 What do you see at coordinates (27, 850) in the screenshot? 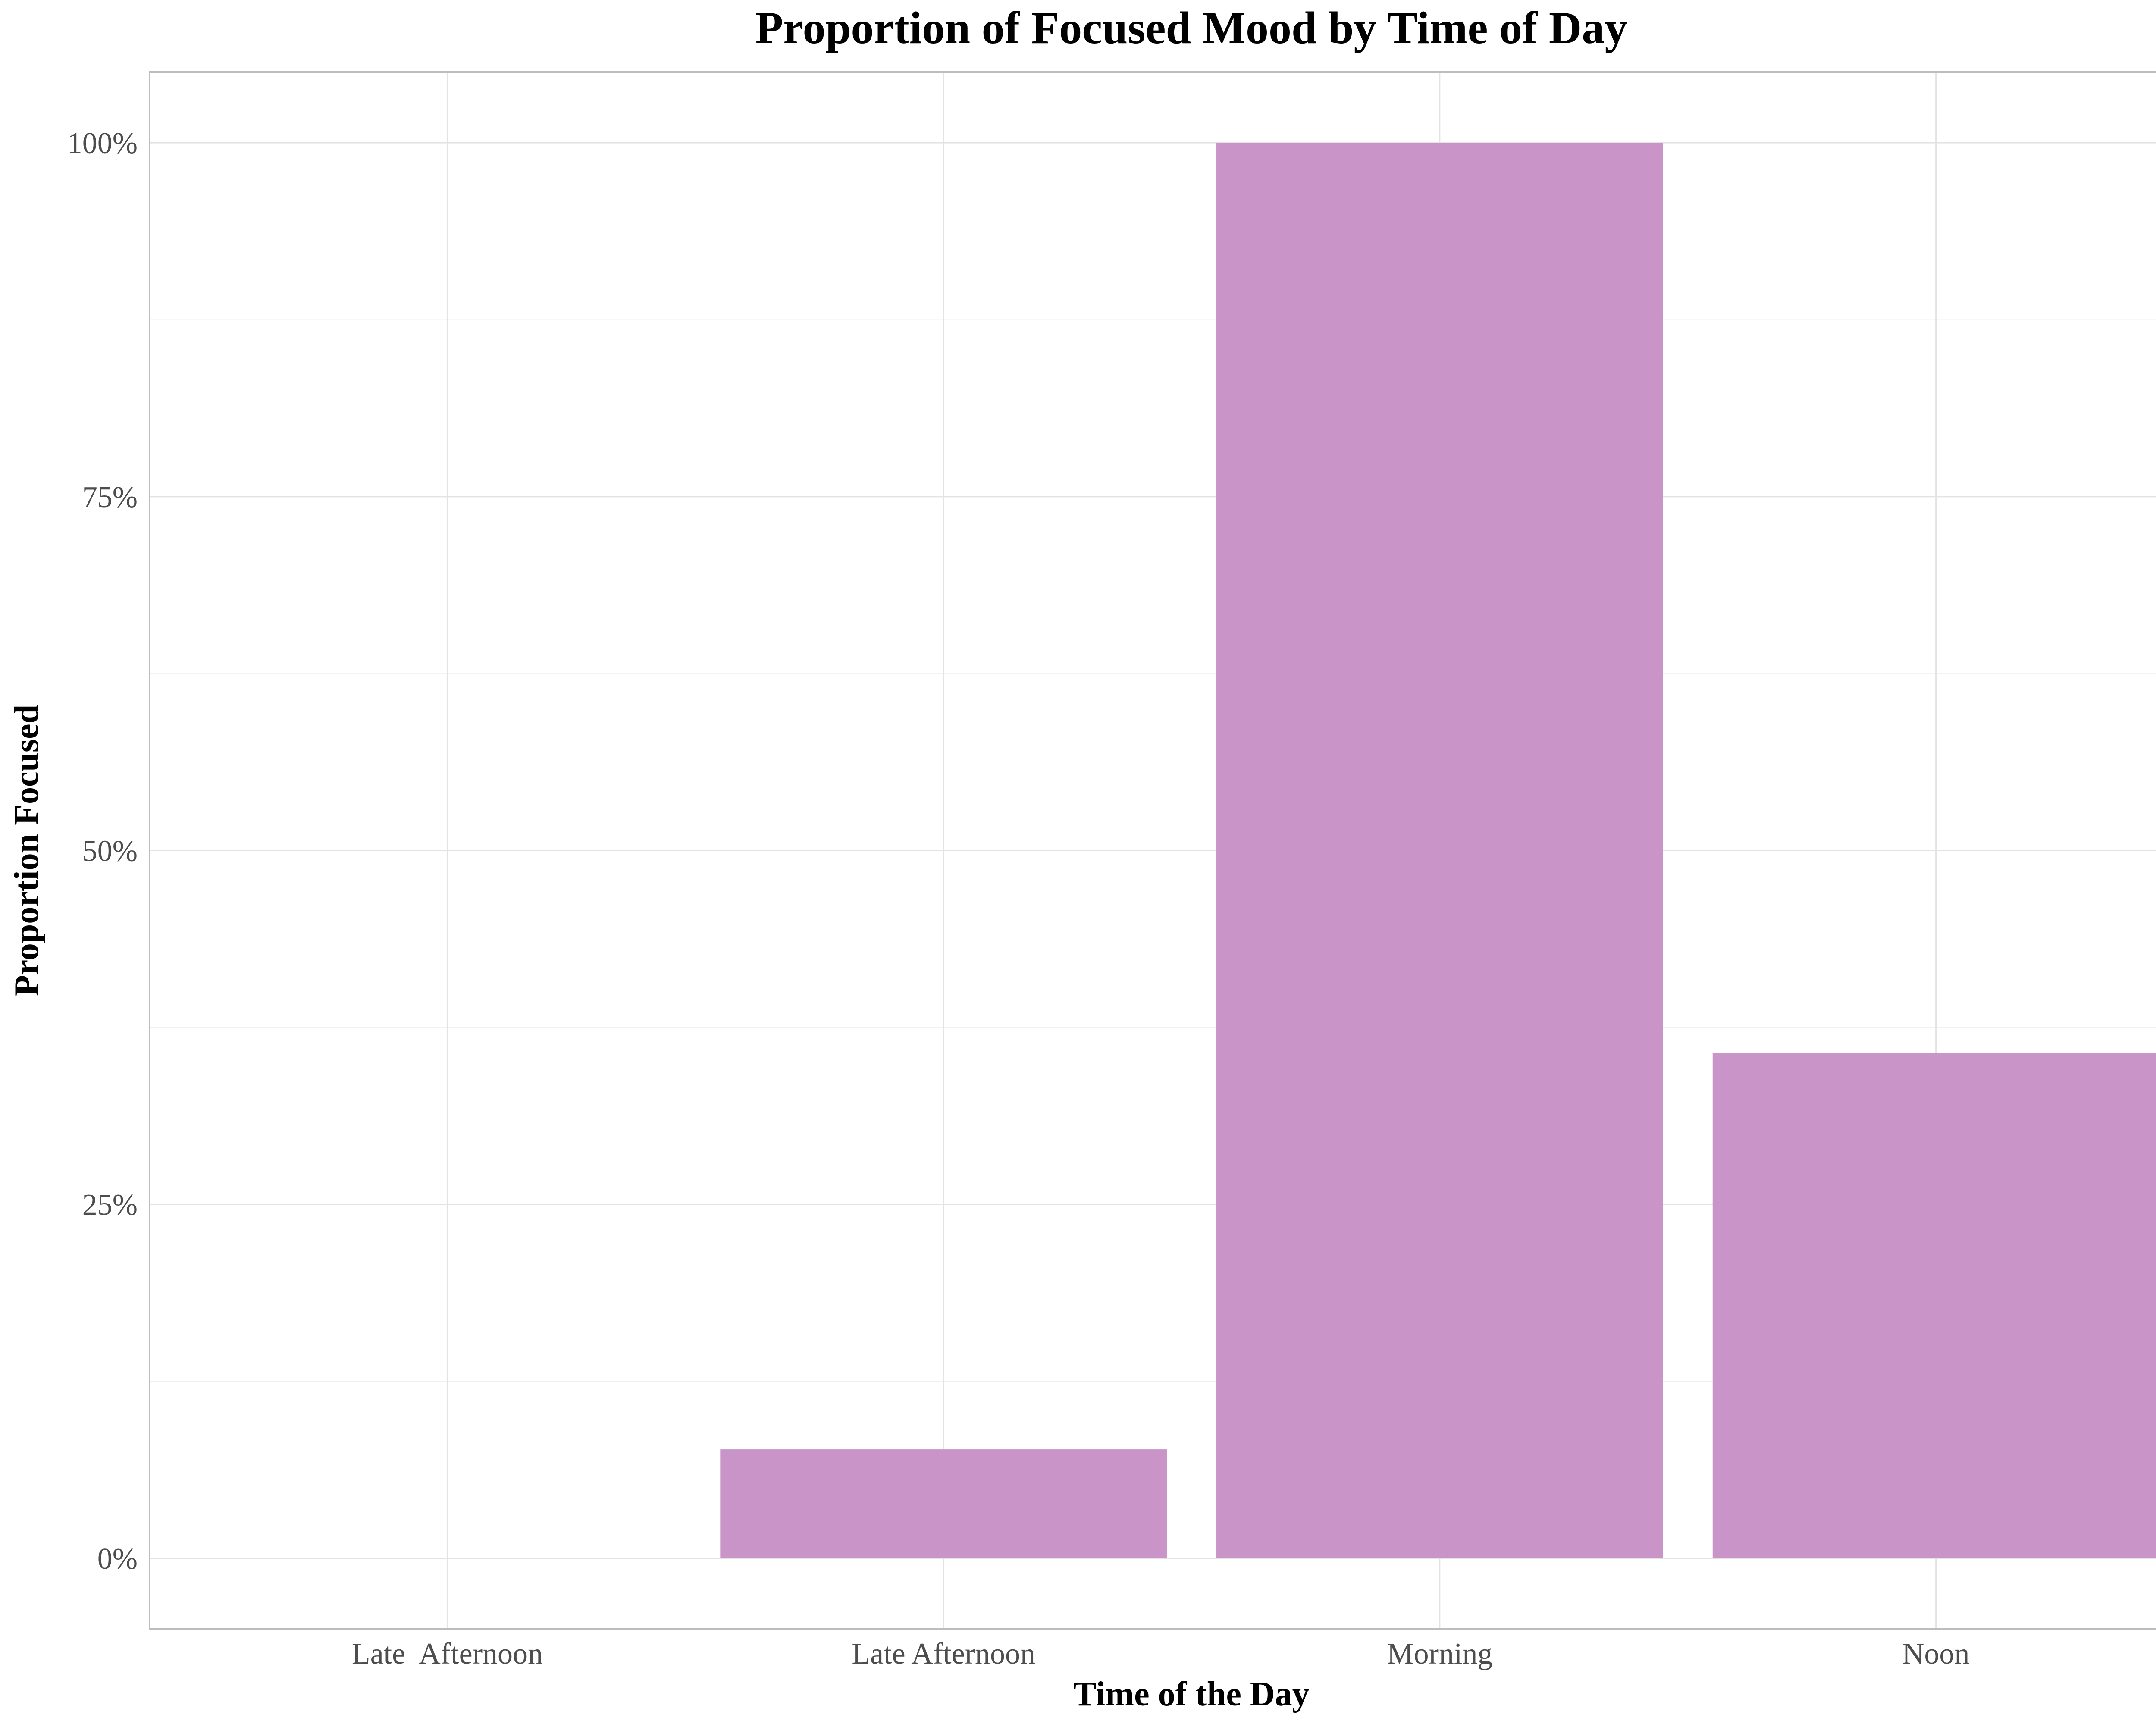
I see `y-axis-title: Proportion Focused` at bounding box center [27, 850].